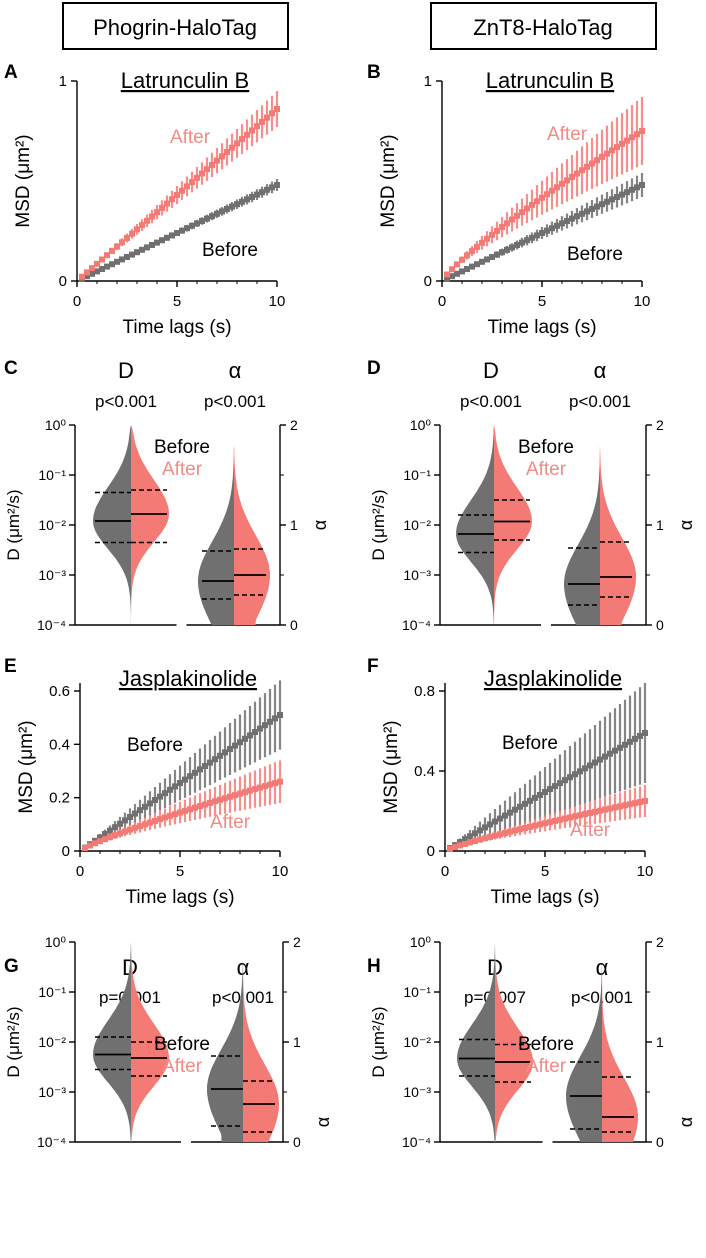  I want to click on column-header-znt8: ZnT8-HaloTag, so click(543, 26).